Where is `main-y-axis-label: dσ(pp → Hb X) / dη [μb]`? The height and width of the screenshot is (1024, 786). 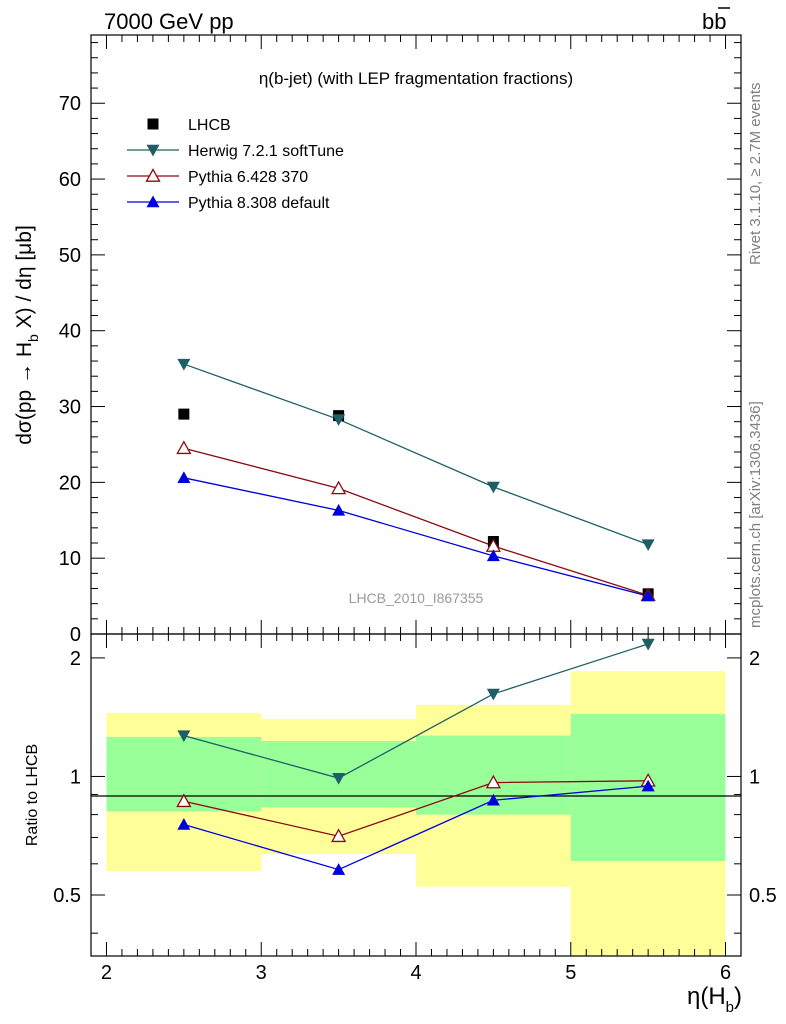 main-y-axis-label: dσ(pp → Hb X) / dη [μb] is located at coordinates (27, 335).